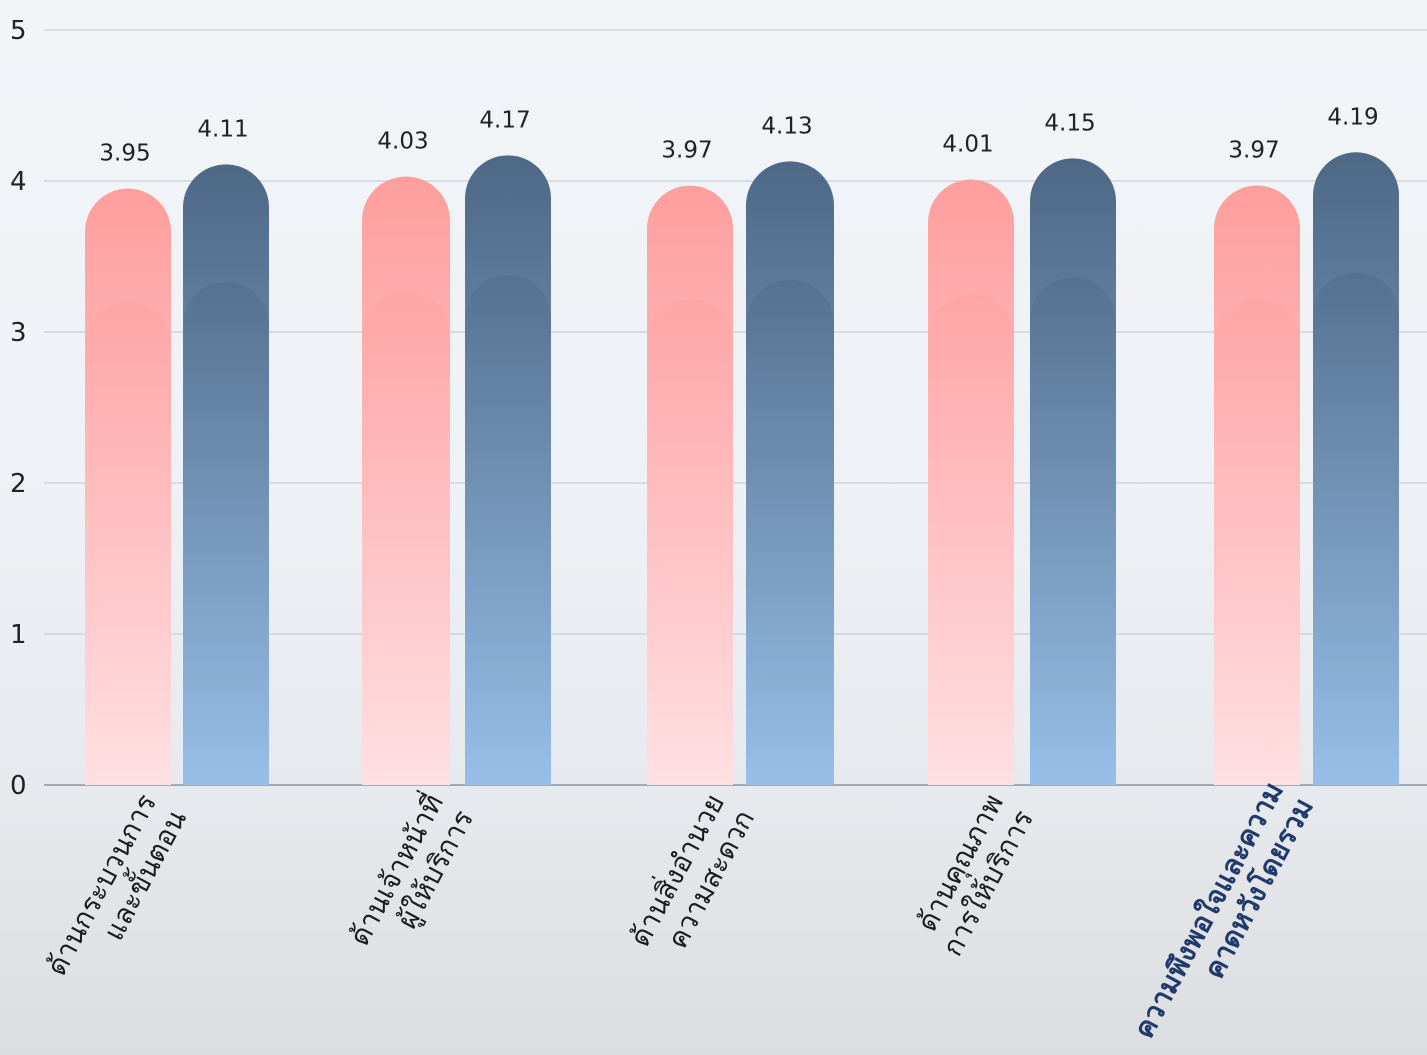 The height and width of the screenshot is (1055, 1427). What do you see at coordinates (18, 635) in the screenshot?
I see `y-tick-label: 1` at bounding box center [18, 635].